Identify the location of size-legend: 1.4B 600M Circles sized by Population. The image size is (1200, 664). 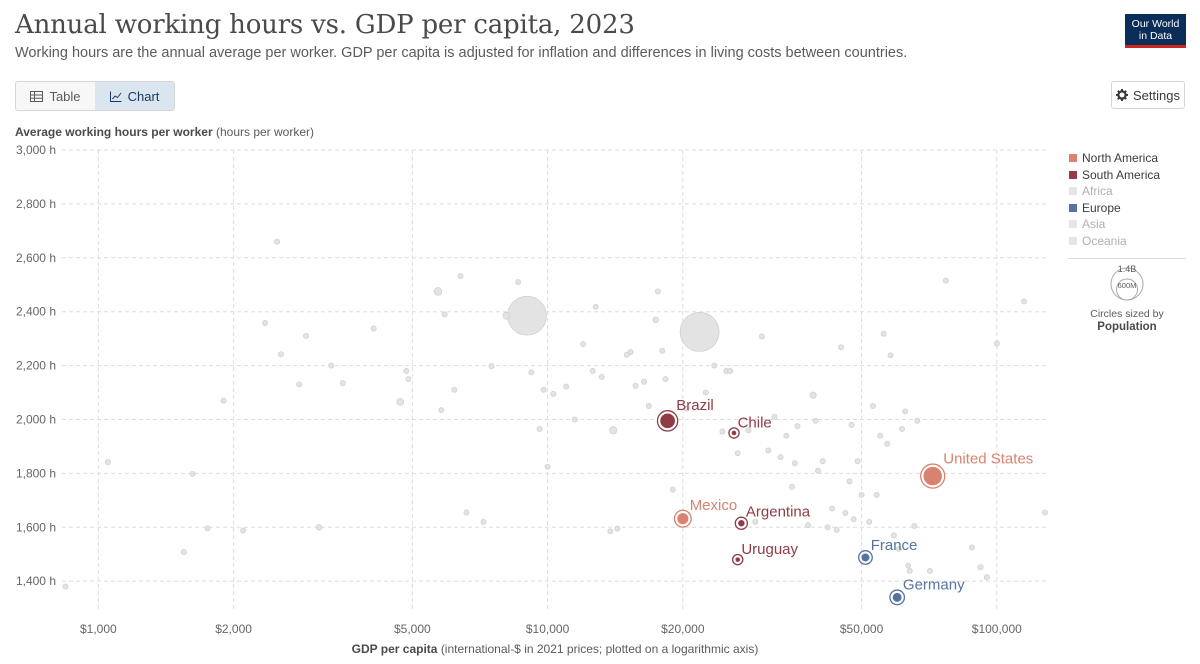
(1127, 296).